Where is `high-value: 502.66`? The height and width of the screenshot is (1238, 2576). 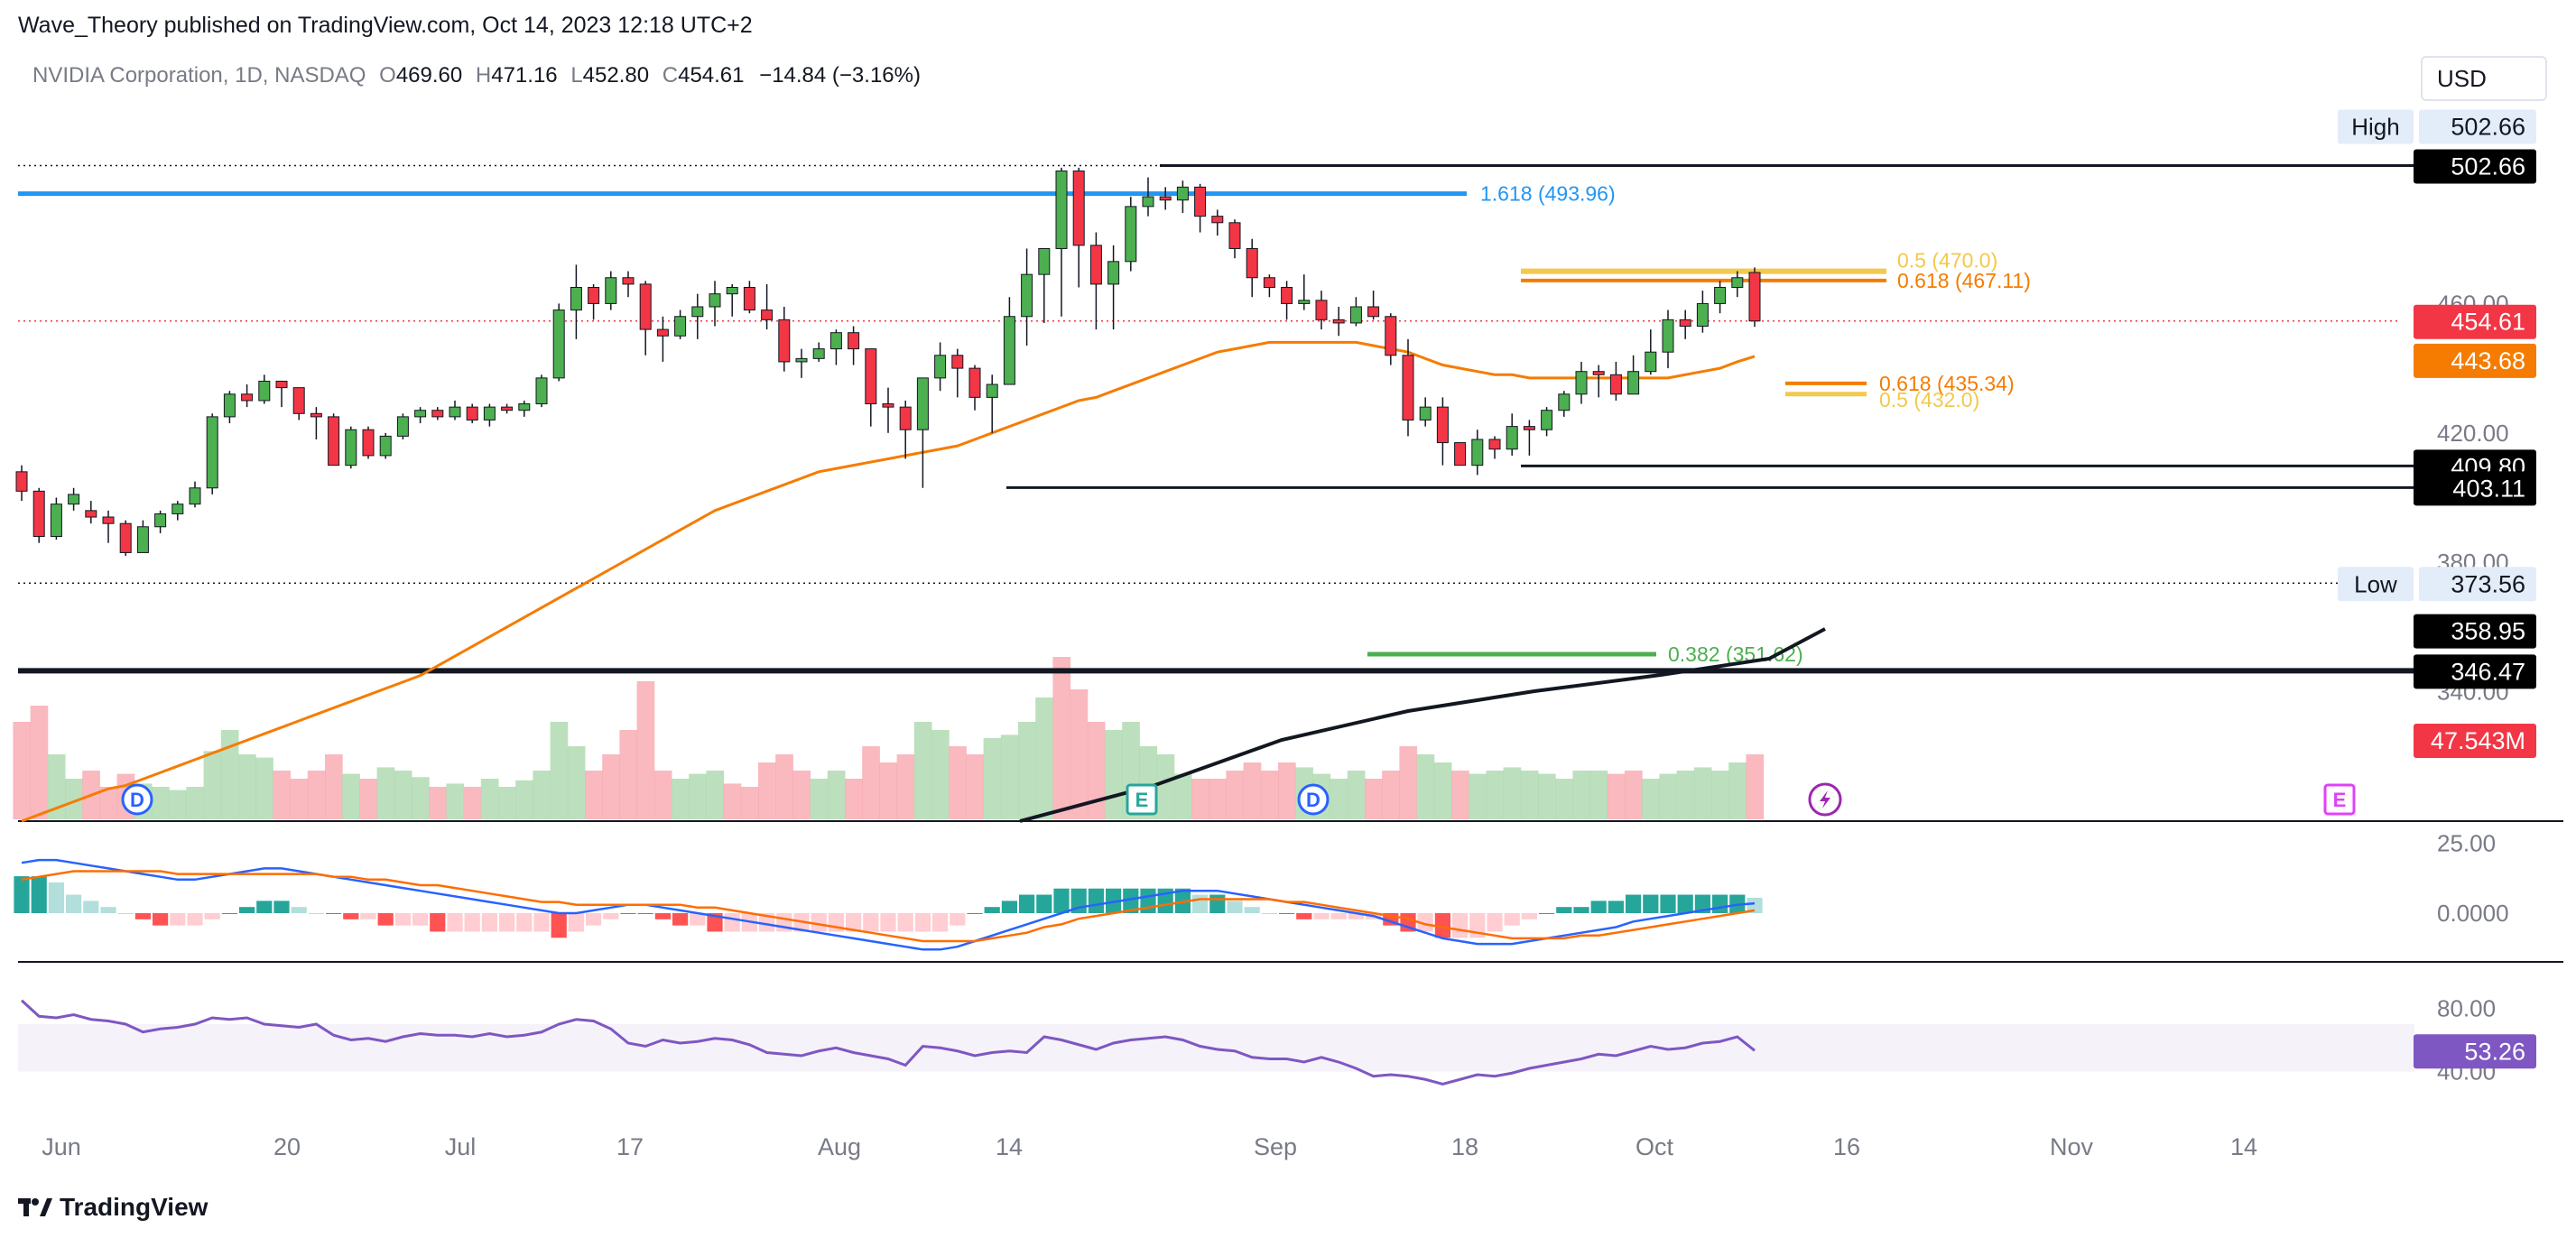
high-value: 502.66 is located at coordinates (2488, 126).